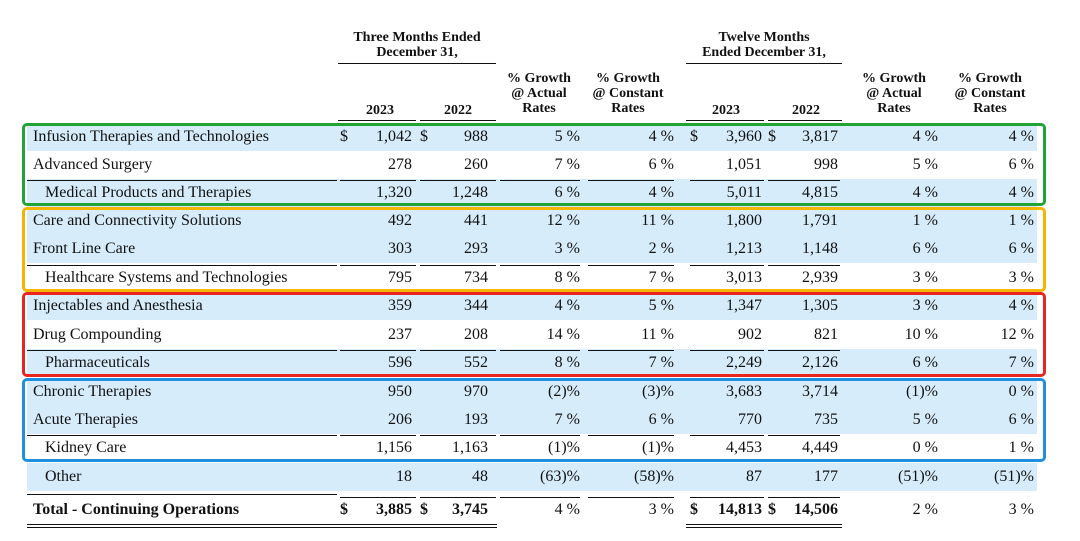  What do you see at coordinates (925, 136) in the screenshot?
I see `cell-ya: 4 %` at bounding box center [925, 136].